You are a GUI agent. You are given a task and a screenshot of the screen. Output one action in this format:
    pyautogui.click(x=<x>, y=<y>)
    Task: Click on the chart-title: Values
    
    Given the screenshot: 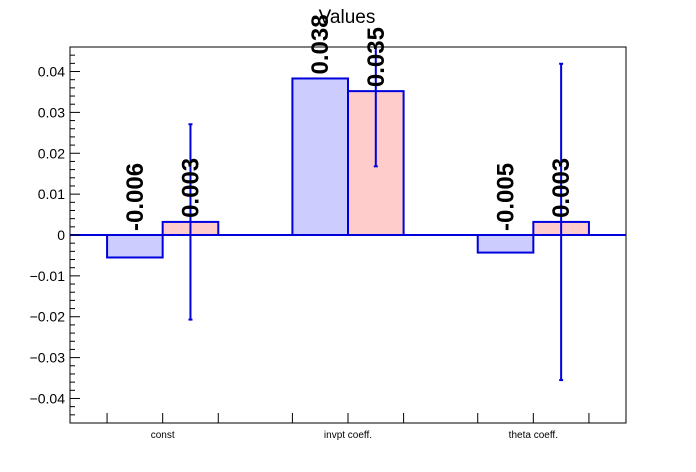 What is the action you would take?
    pyautogui.click(x=347, y=17)
    